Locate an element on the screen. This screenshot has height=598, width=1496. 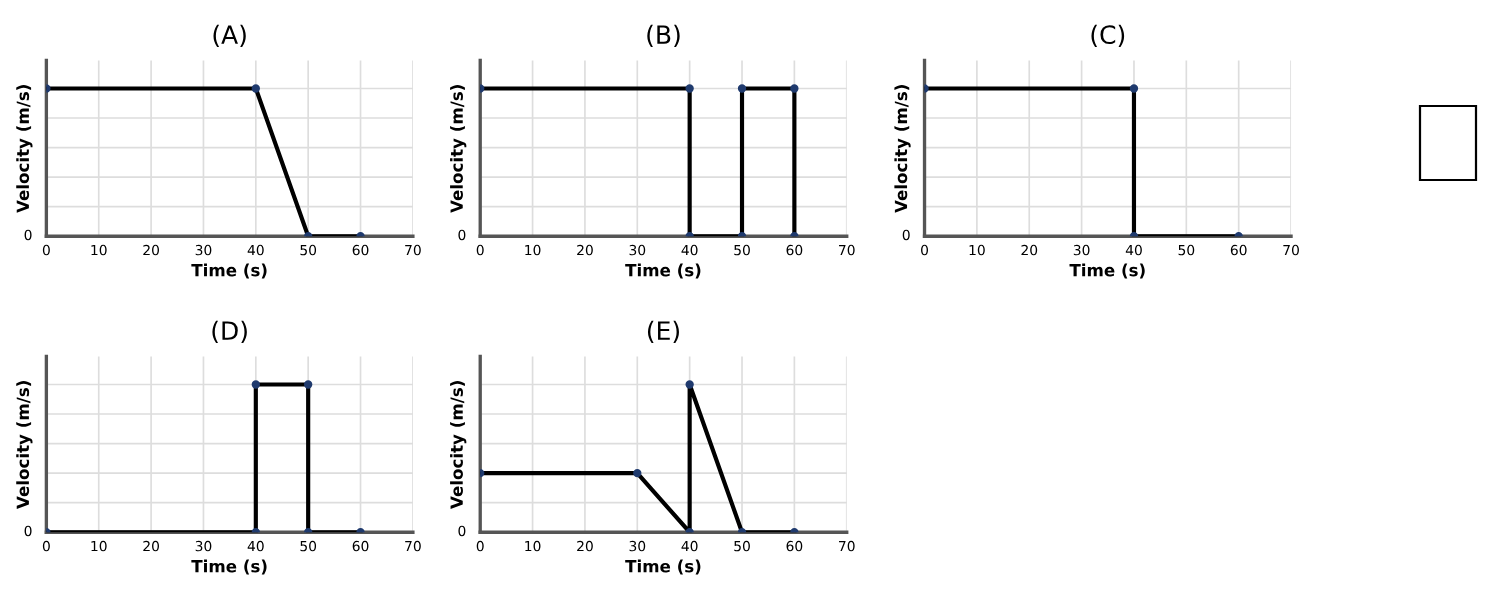
chart-title: (D) is located at coordinates (229, 332).